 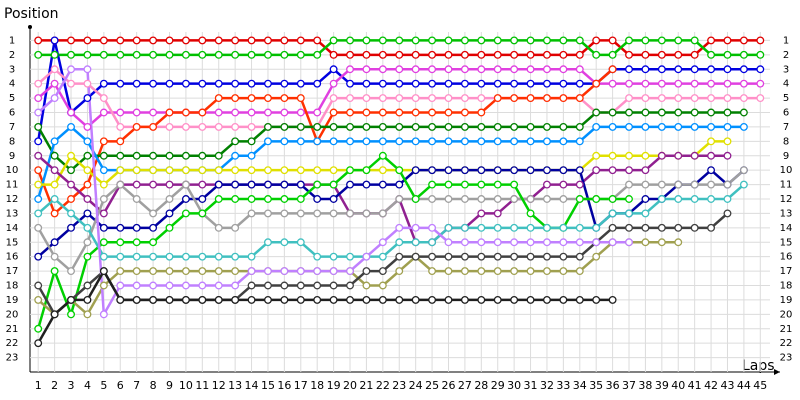 I want to click on y-tick-label-right: 10, so click(x=786, y=170).